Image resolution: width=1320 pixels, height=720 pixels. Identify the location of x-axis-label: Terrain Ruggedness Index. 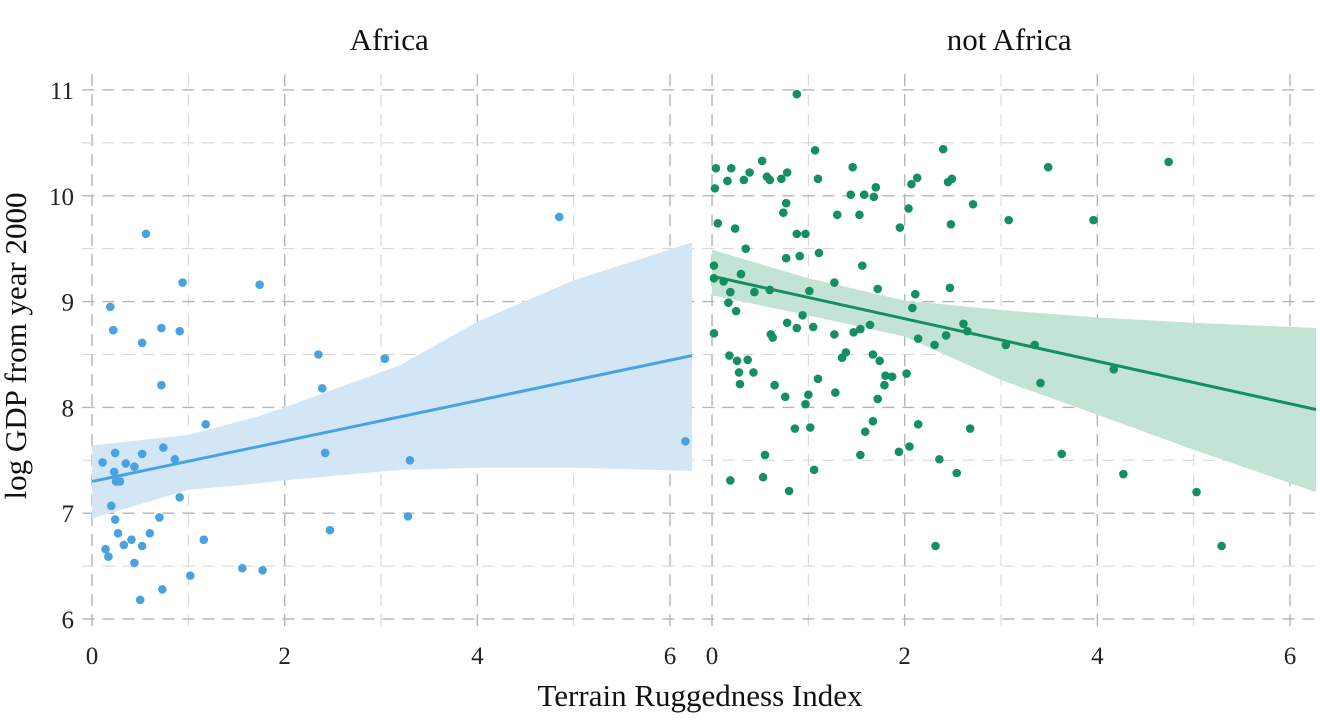
(700, 695).